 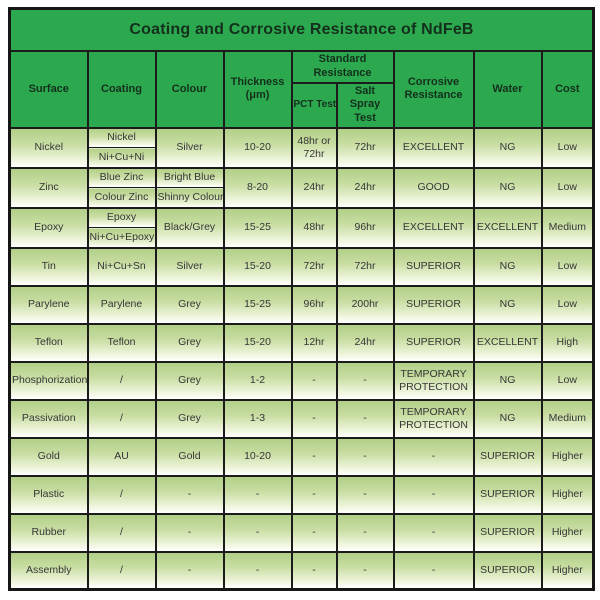 What do you see at coordinates (314, 342) in the screenshot?
I see `cell-pct-test: 12hr` at bounding box center [314, 342].